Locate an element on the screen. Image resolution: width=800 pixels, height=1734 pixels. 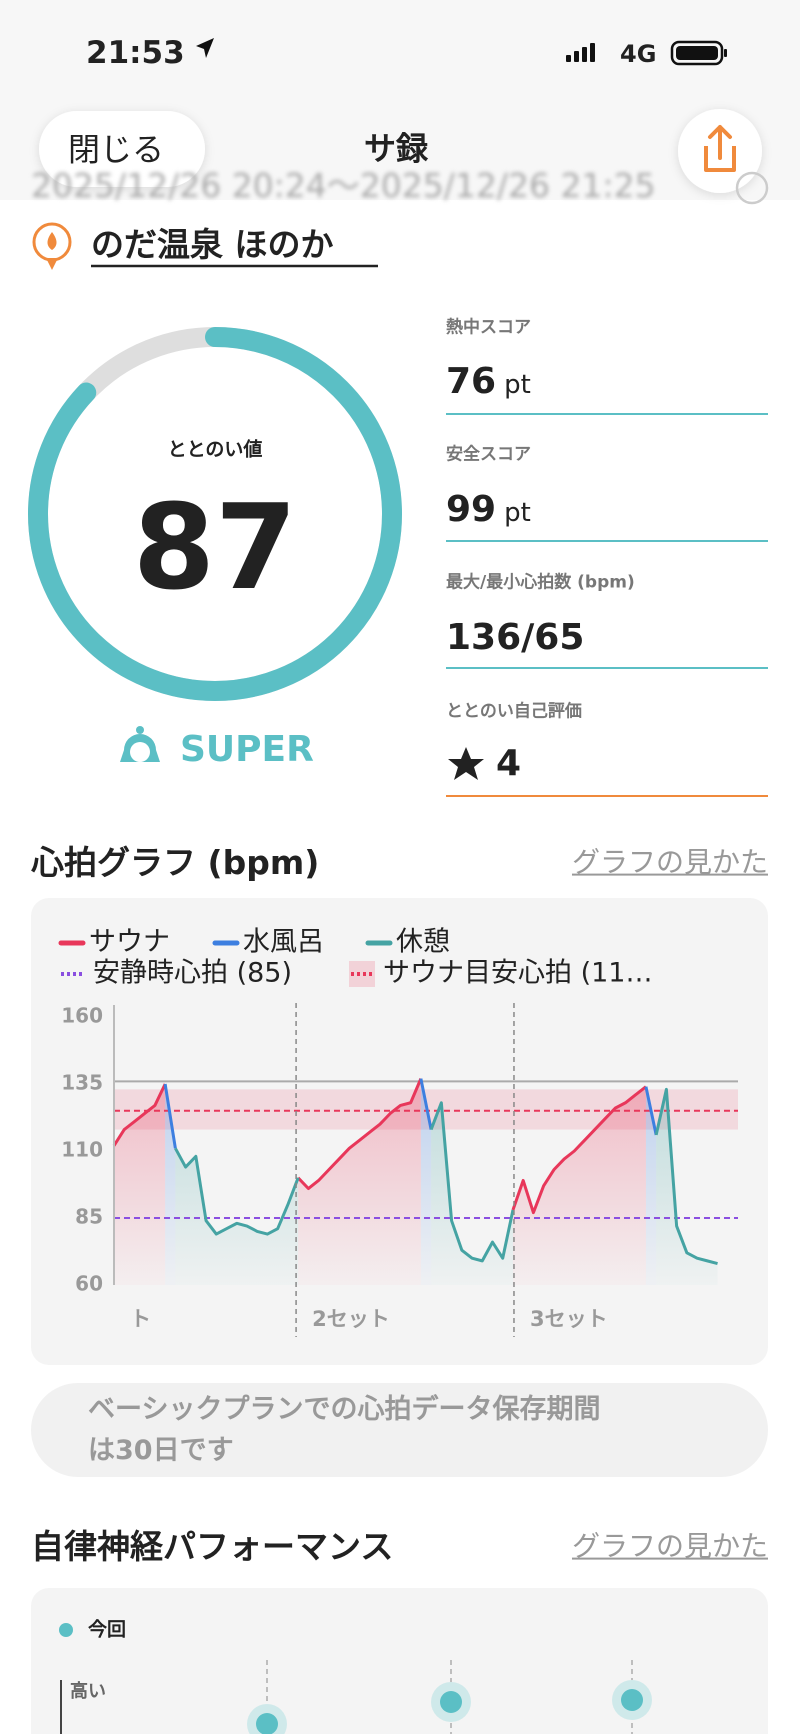
help-button is located at coordinates (752, 188).